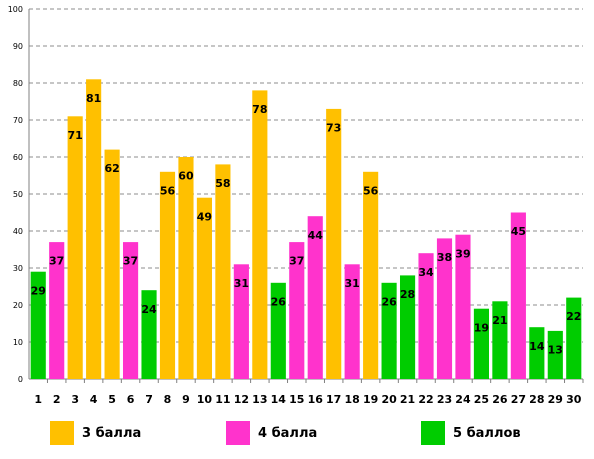 Image resolution: width=594 pixels, height=459 pixels. I want to click on x-tick-label: 14, so click(279, 399).